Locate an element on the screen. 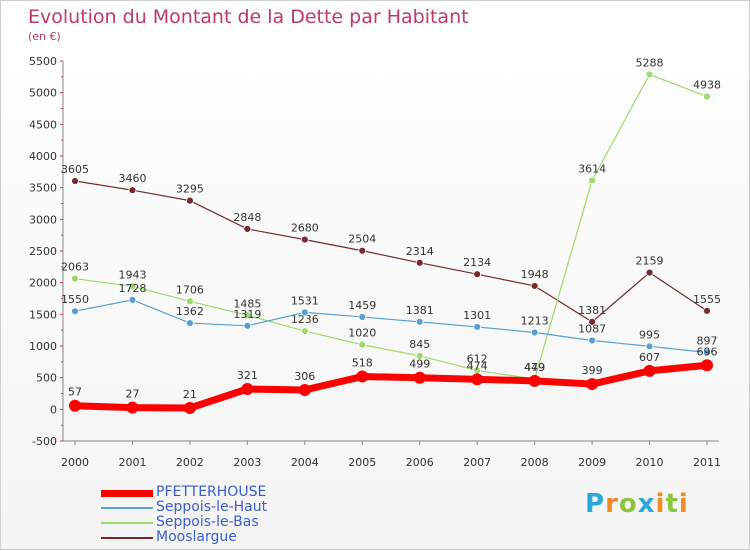 Image resolution: width=750 pixels, height=551 pixels. legend-label: Seppois-le-Haut is located at coordinates (212, 507).